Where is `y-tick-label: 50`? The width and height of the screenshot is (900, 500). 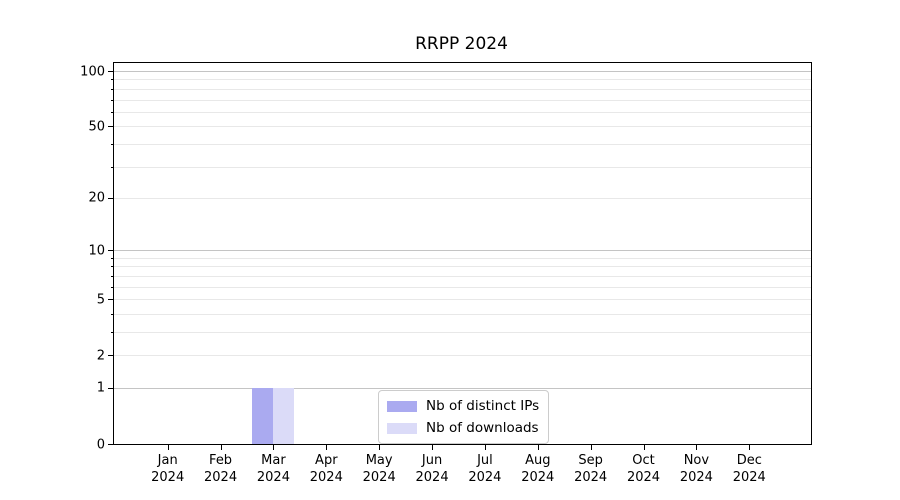
y-tick-label: 50 is located at coordinates (96, 127).